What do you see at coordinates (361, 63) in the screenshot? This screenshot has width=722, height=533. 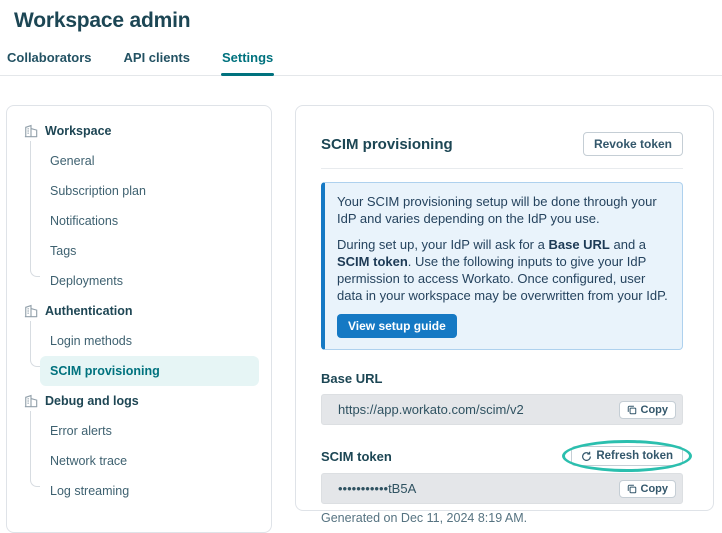 I see `tab-bar: Collaborators API clients Settings` at bounding box center [361, 63].